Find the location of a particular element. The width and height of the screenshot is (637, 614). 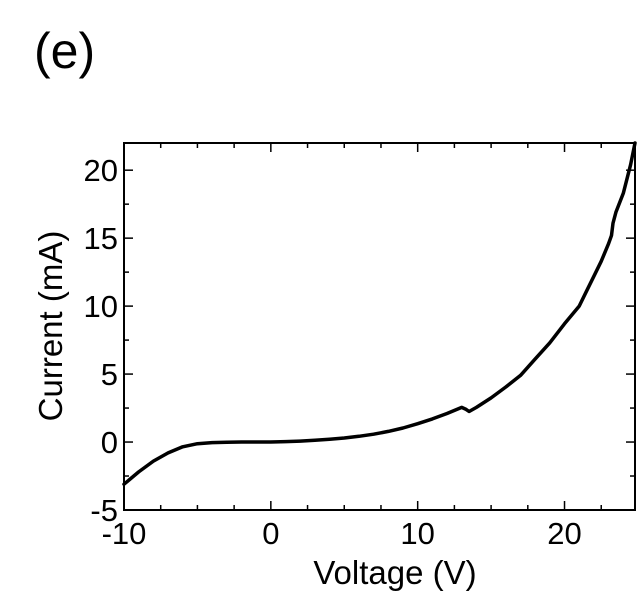

y-axis-title: Current (mA) is located at coordinates (50, 326).